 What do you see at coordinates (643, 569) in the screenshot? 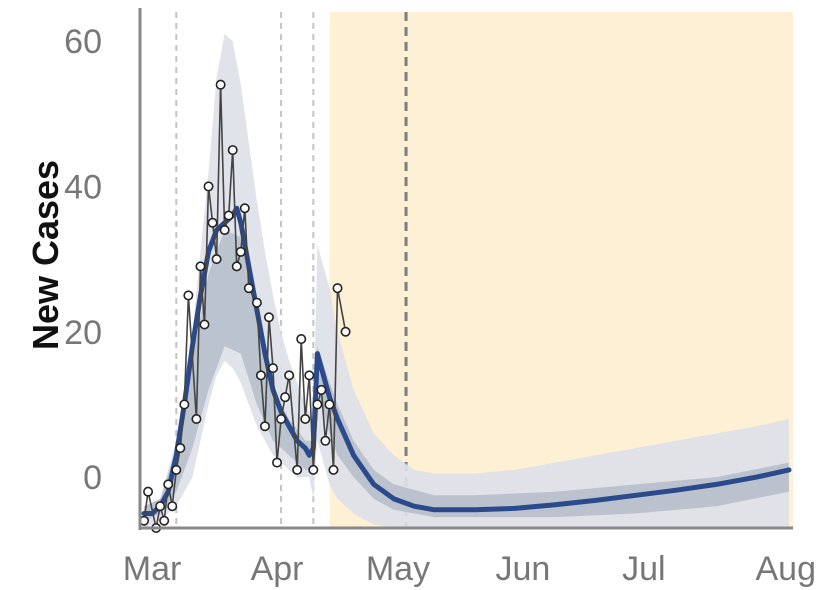
I see `x-tick-label: Jul` at bounding box center [643, 569].